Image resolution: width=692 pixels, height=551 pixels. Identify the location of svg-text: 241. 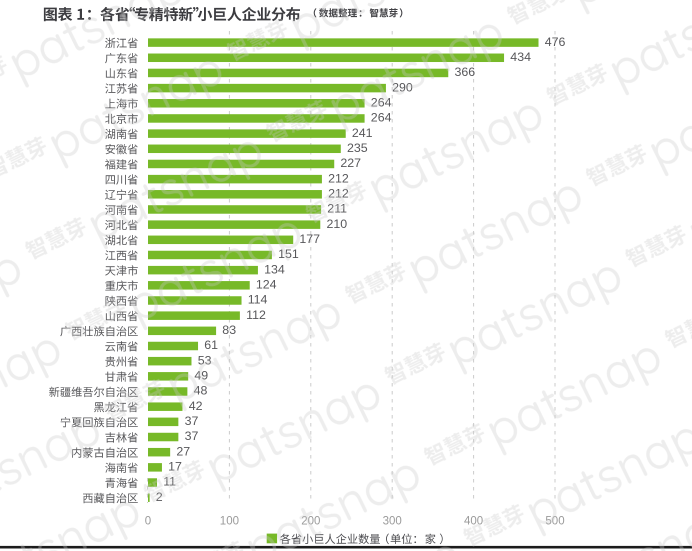
(362, 133).